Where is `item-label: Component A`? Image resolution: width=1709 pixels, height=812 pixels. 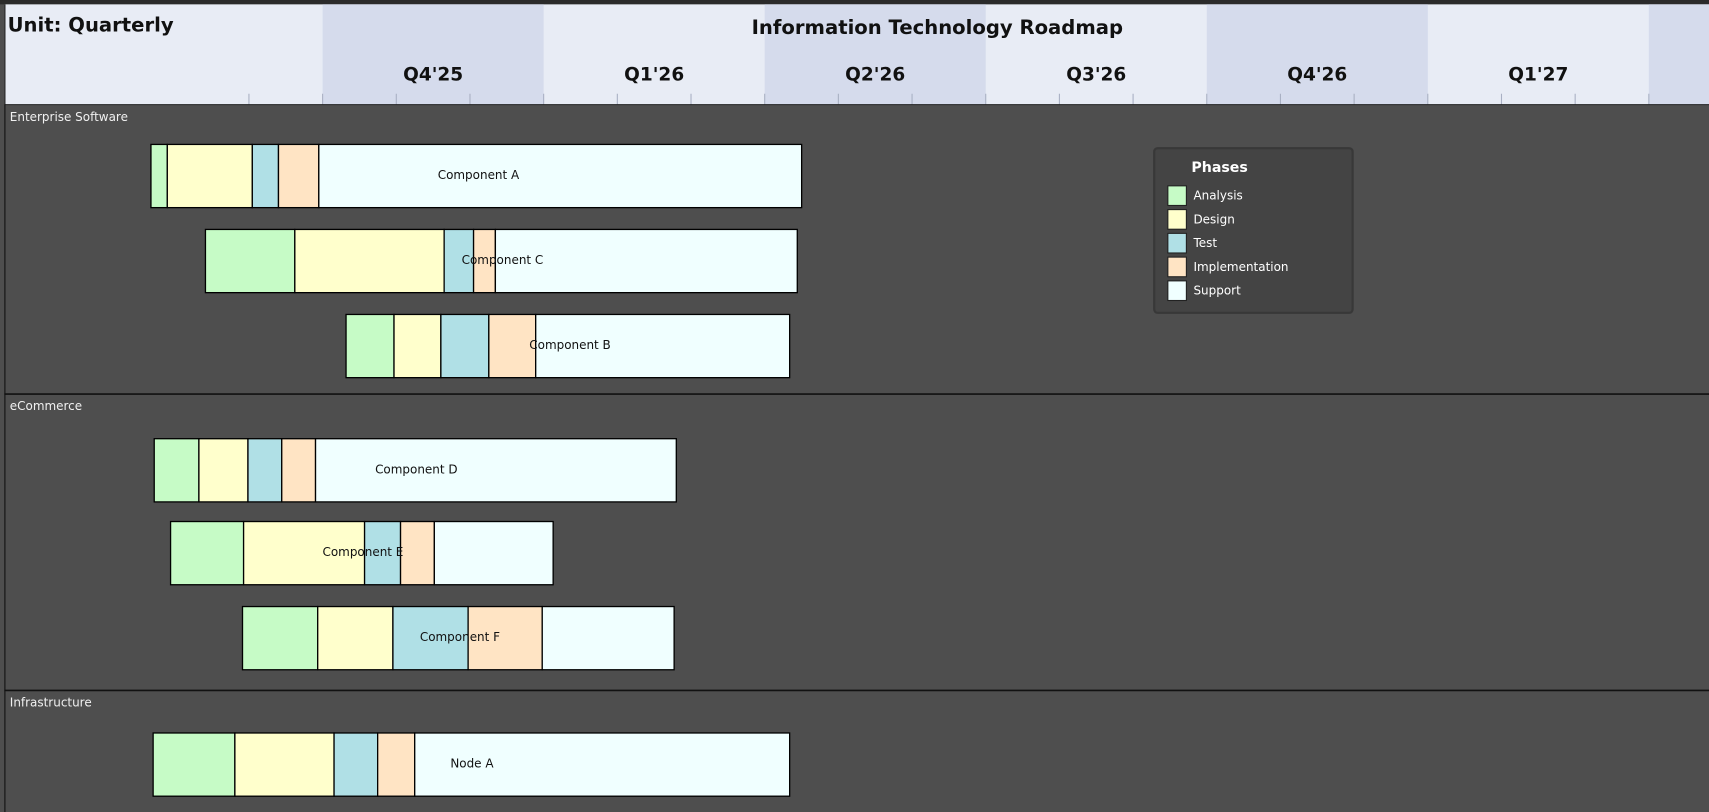
item-label: Component A is located at coordinates (479, 175).